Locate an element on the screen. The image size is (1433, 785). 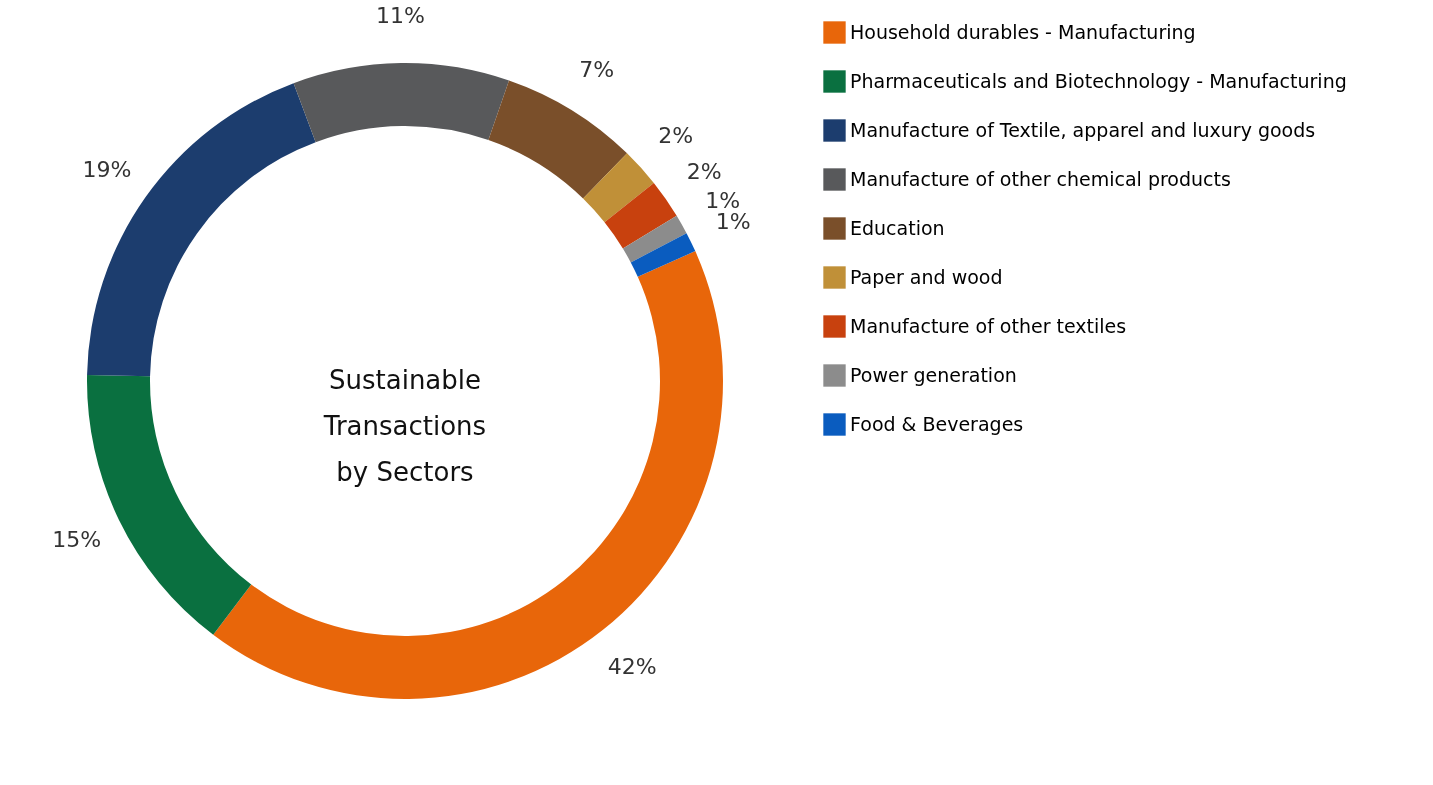
legend-label: Household durables - Manufacturing is located at coordinates (1023, 31).